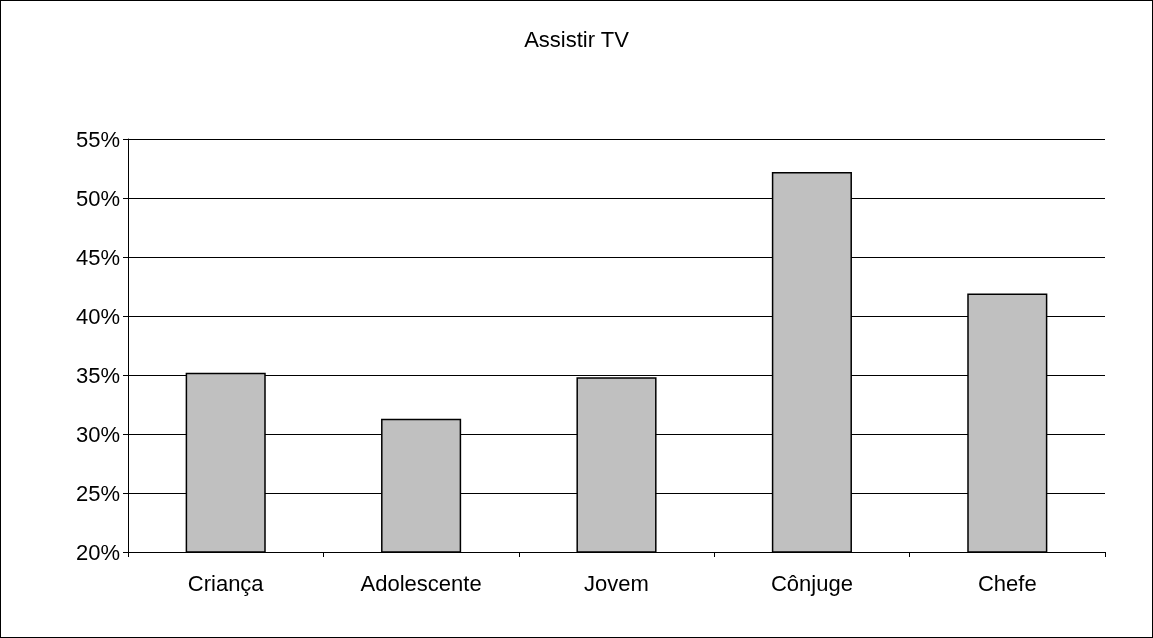 The image size is (1153, 638). Describe the element at coordinates (616, 583) in the screenshot. I see `x-tick-label: Jovem` at that location.